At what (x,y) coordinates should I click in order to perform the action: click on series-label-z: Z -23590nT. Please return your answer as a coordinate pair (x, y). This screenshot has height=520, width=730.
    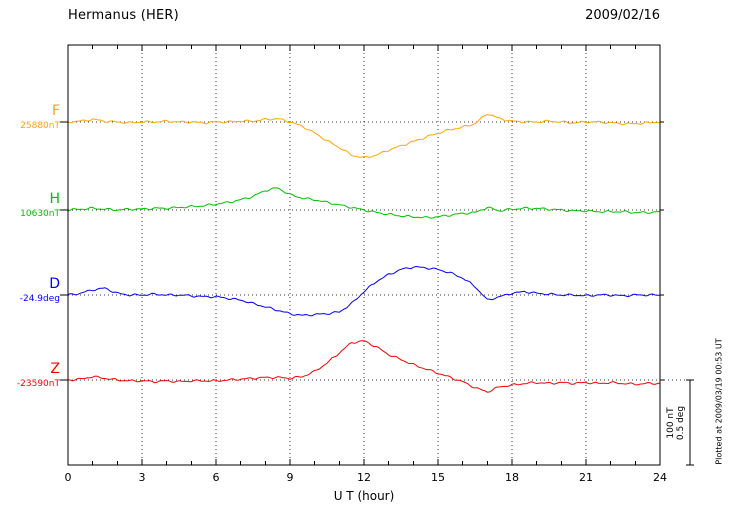
    Looking at the image, I should click on (31, 375).